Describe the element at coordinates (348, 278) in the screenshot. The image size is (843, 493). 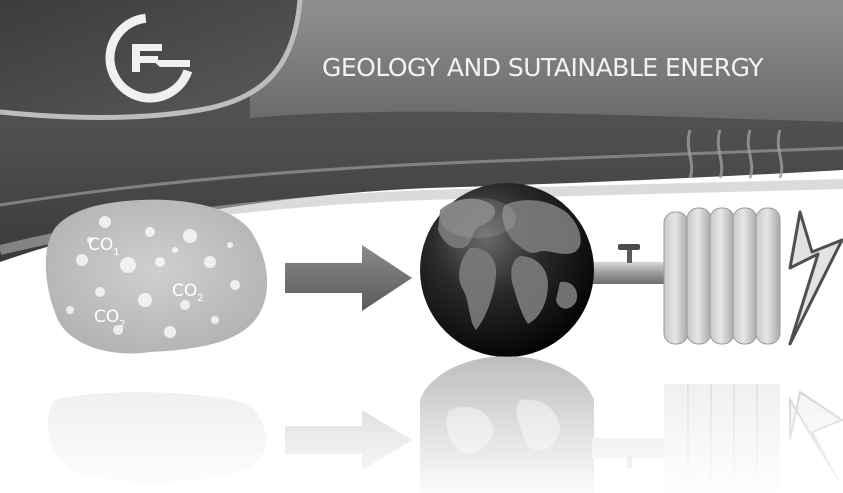
I see `arrow-icon` at that location.